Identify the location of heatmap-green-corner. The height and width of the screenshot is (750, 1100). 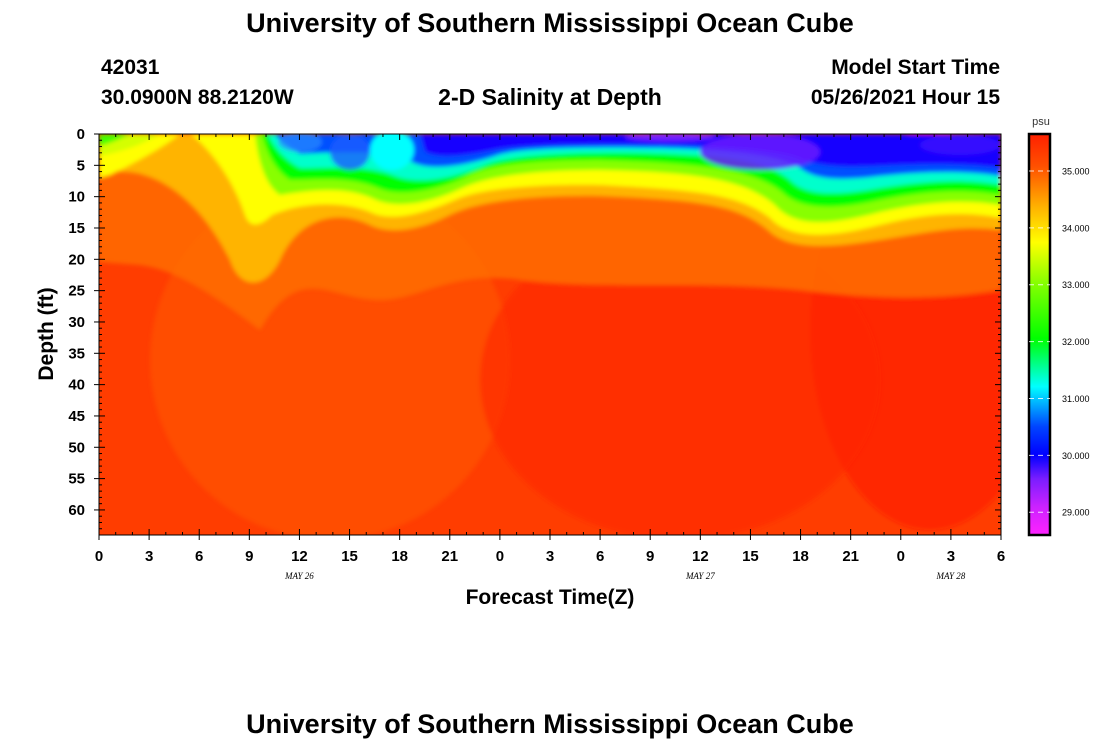
(114, 140).